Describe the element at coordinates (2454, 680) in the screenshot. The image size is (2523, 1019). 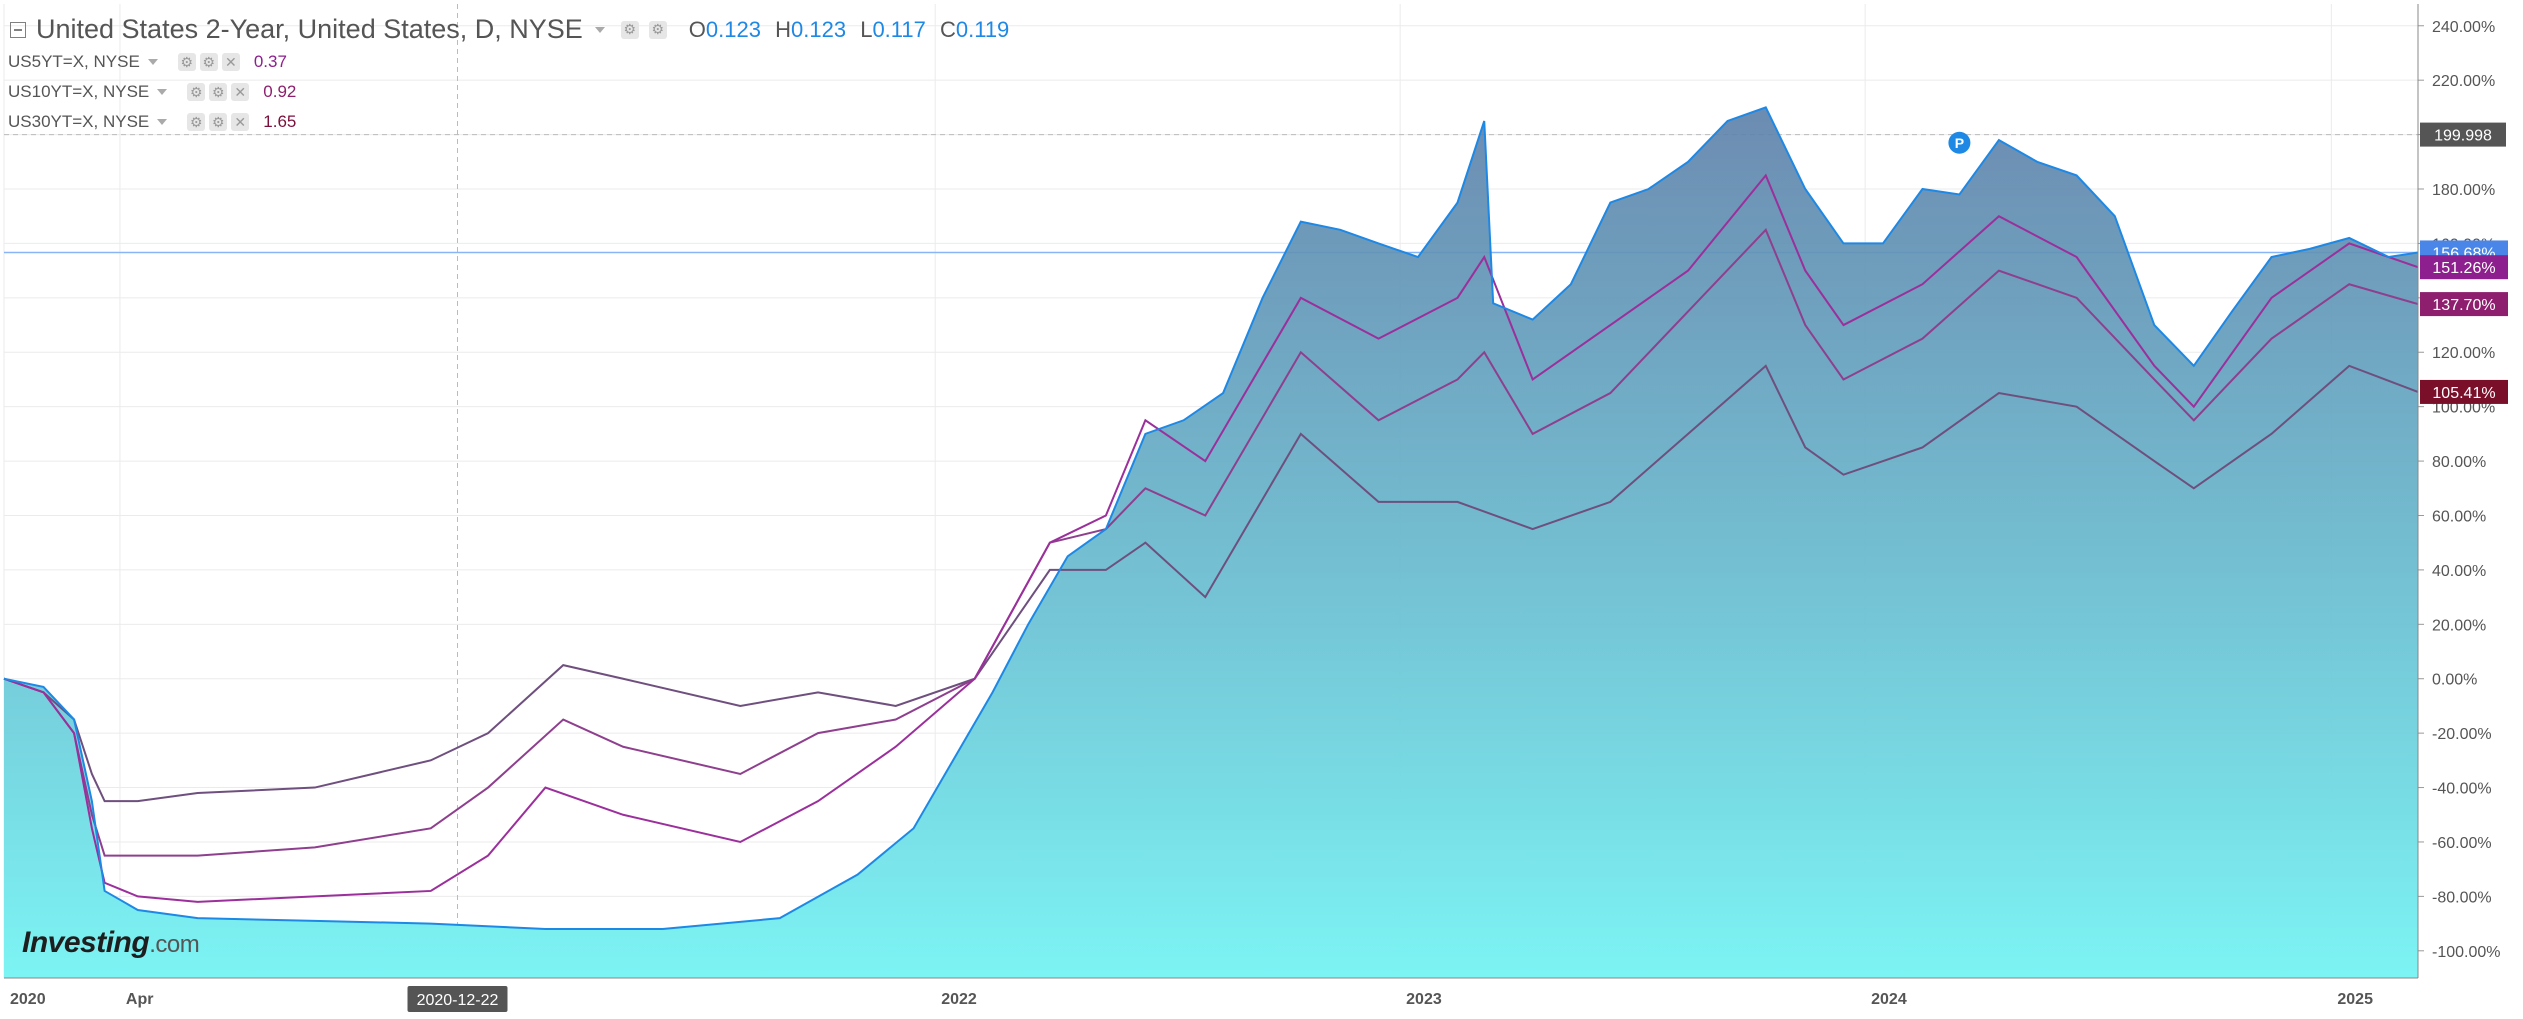
I see `y-tick-label: 0.00%` at that location.